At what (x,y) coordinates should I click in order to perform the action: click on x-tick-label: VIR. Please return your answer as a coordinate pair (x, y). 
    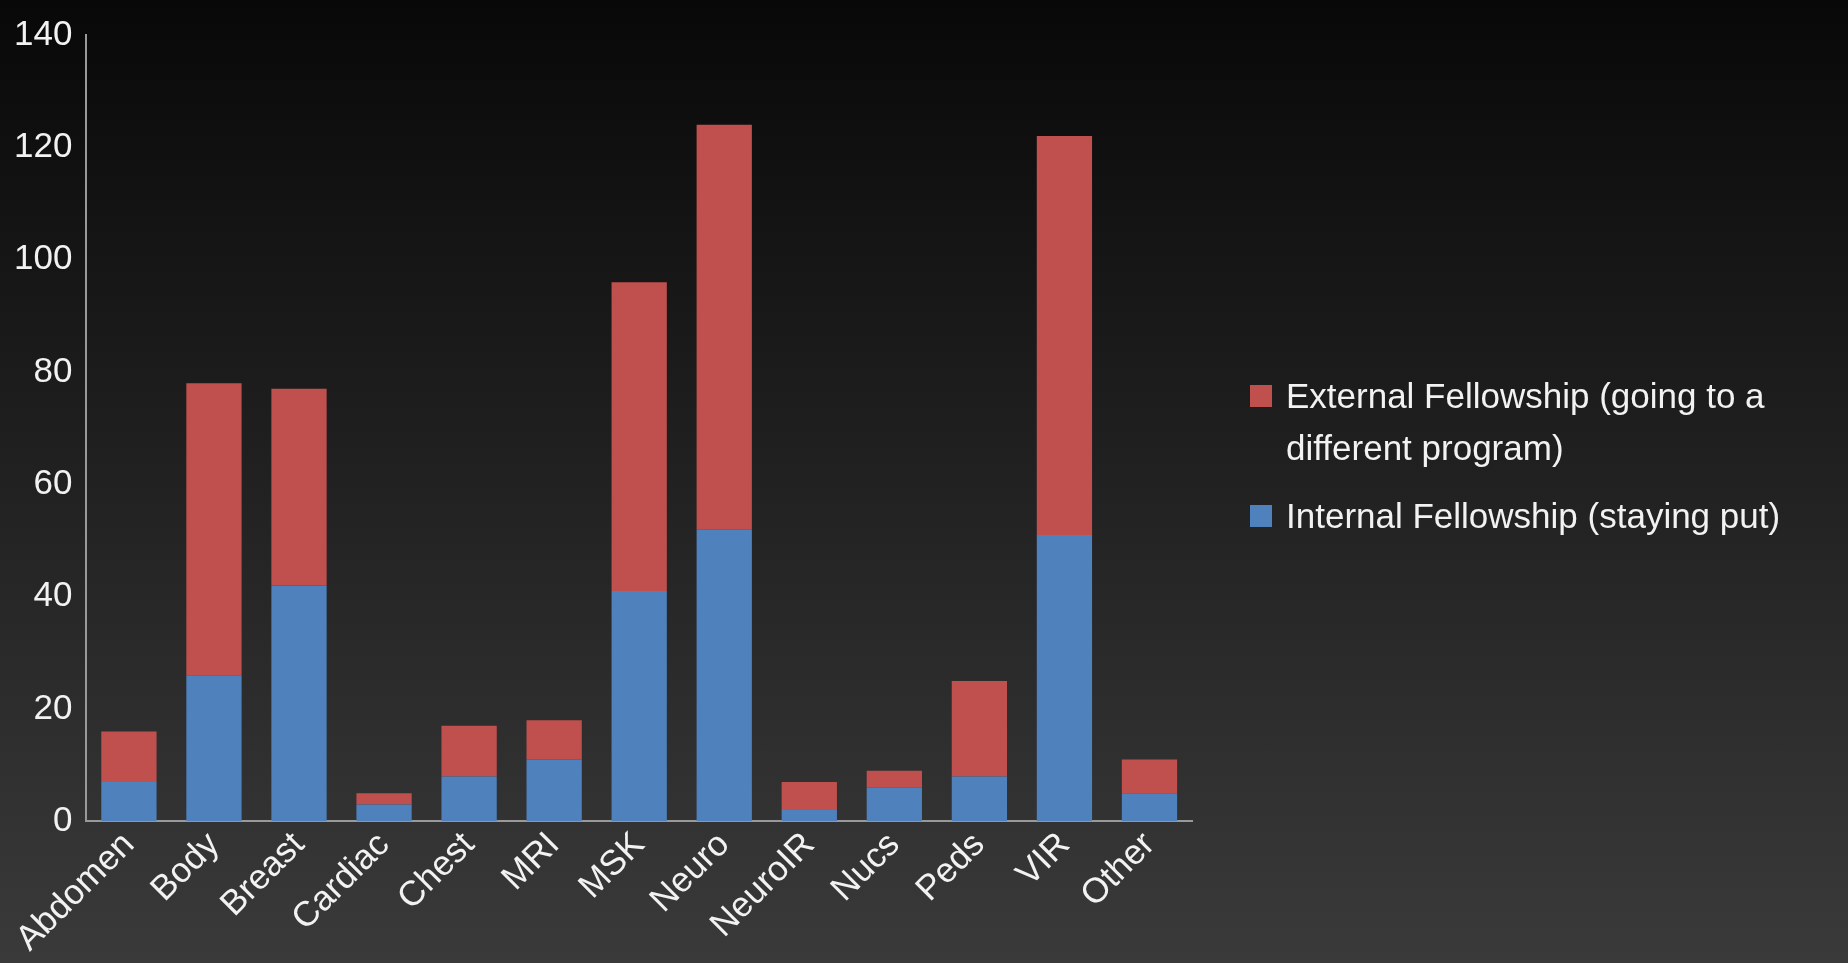
    Looking at the image, I should click on (1042, 858).